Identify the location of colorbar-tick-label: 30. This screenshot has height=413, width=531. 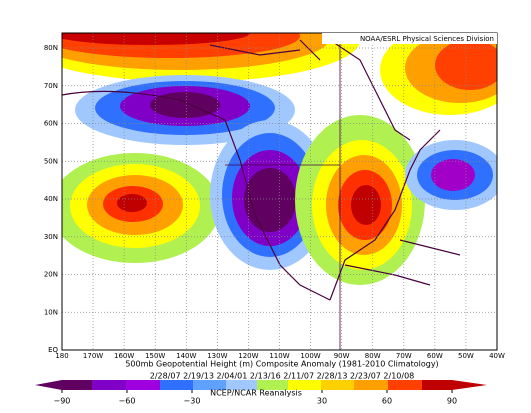
(322, 401).